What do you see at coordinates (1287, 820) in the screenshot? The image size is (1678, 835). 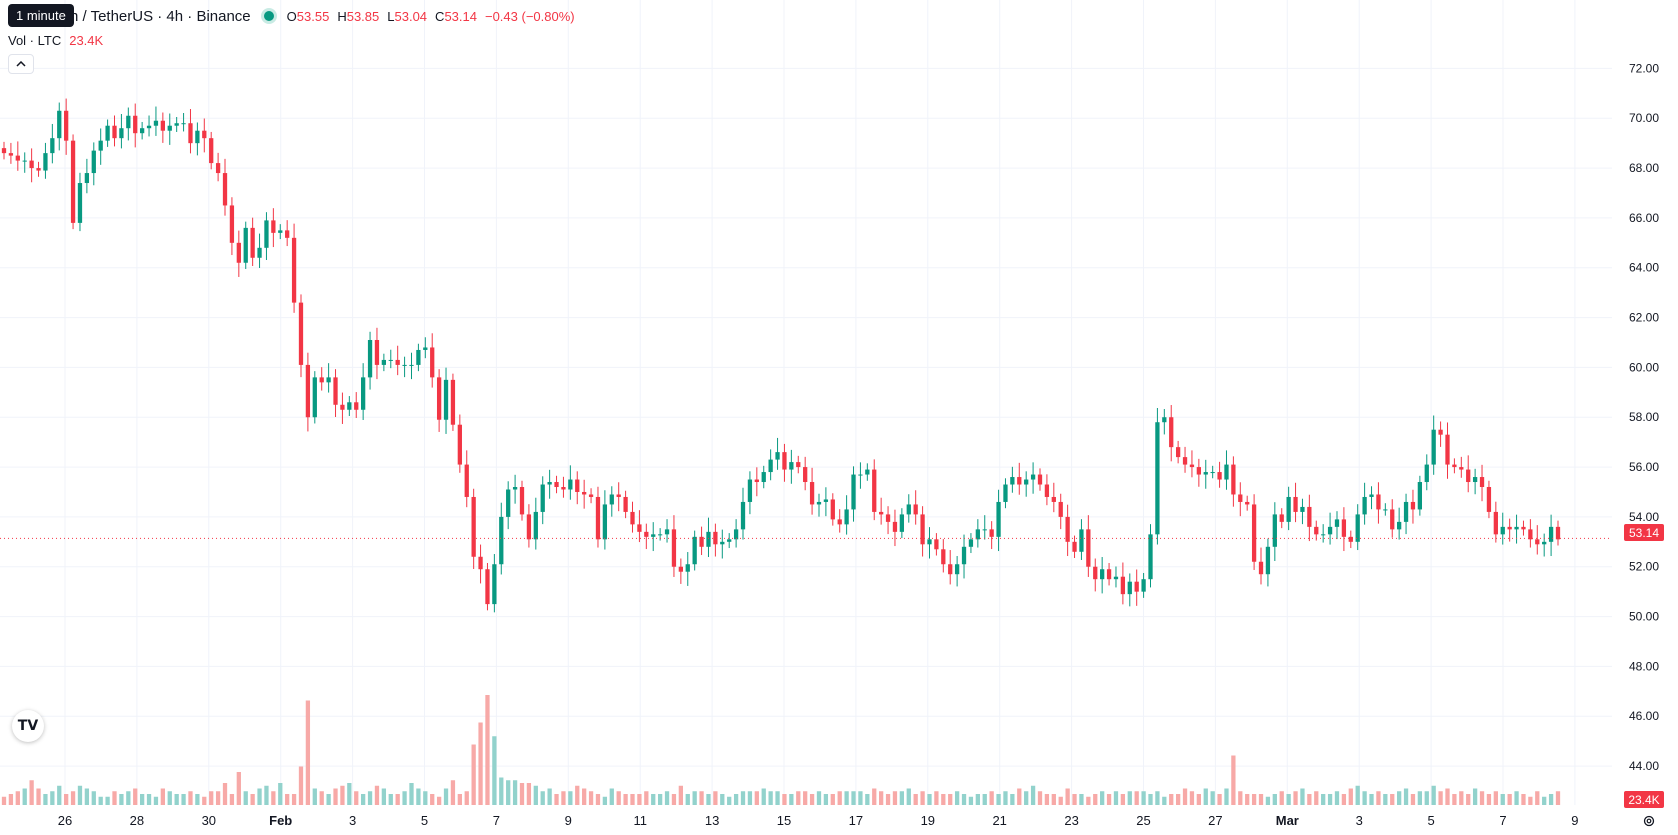 I see `time-tick-label: Mar` at bounding box center [1287, 820].